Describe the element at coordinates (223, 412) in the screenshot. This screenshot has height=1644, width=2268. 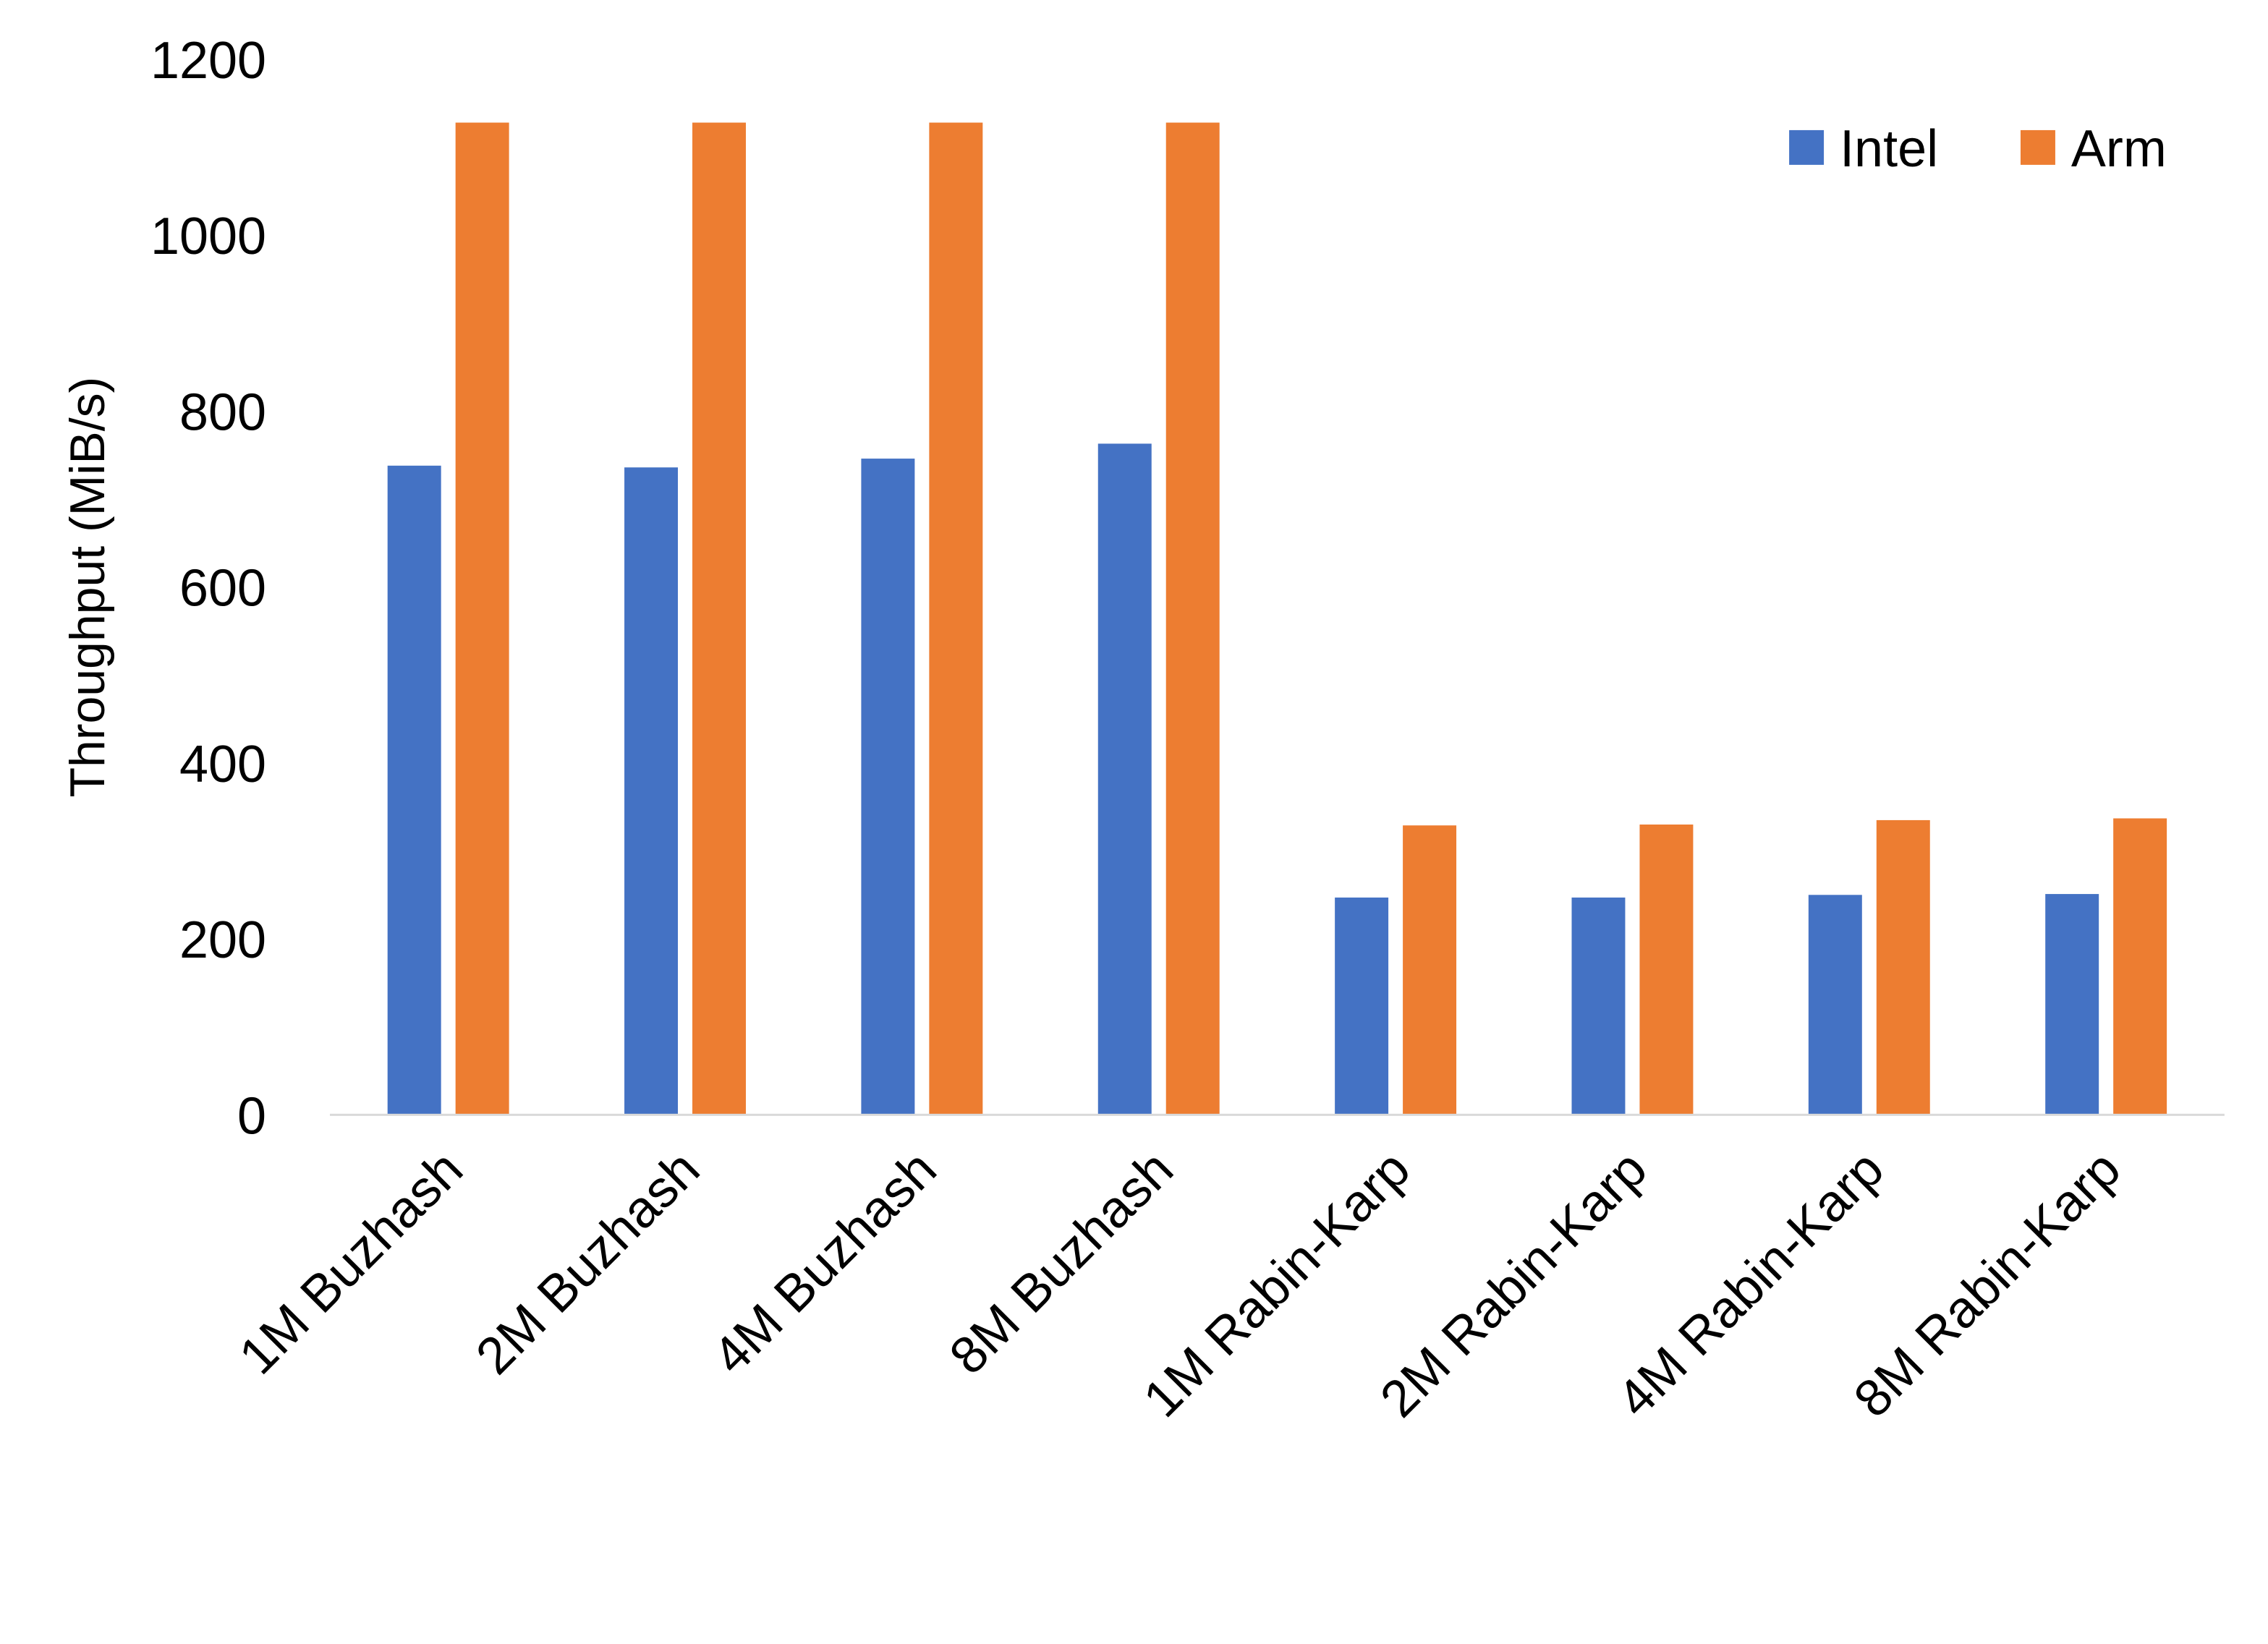
I see `y-tick-label: 800` at that location.